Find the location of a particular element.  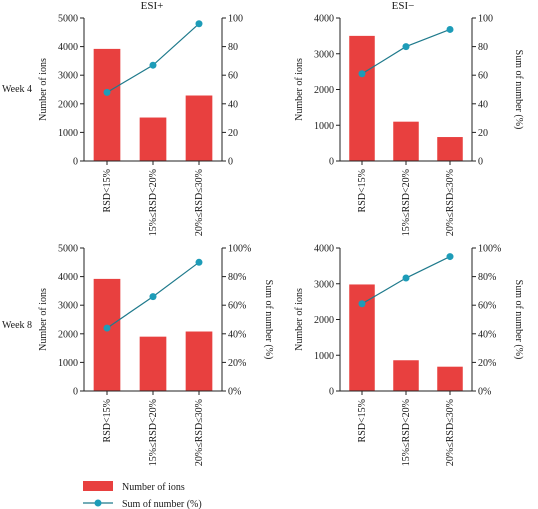

left-tick-label-week4-esi-negative-4: 4000 is located at coordinates (324, 19).